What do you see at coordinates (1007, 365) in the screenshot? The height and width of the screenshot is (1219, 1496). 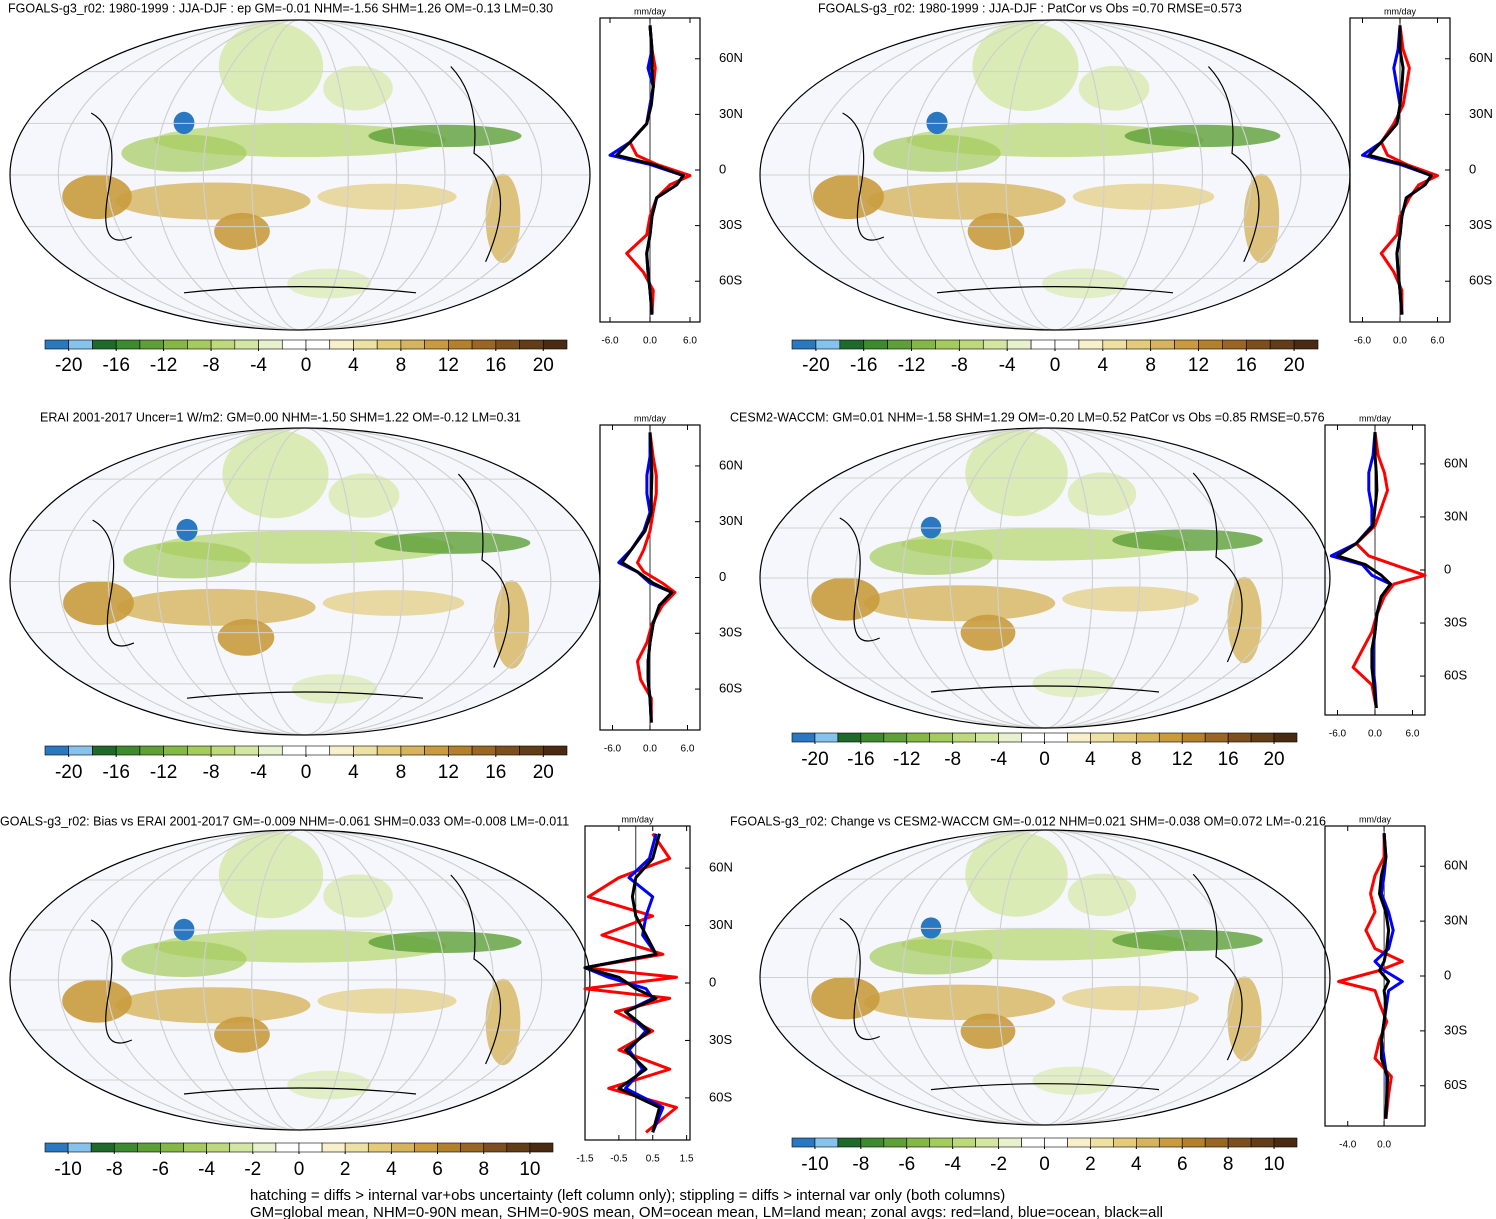 I see `colorbar-tick-label: -4` at bounding box center [1007, 365].